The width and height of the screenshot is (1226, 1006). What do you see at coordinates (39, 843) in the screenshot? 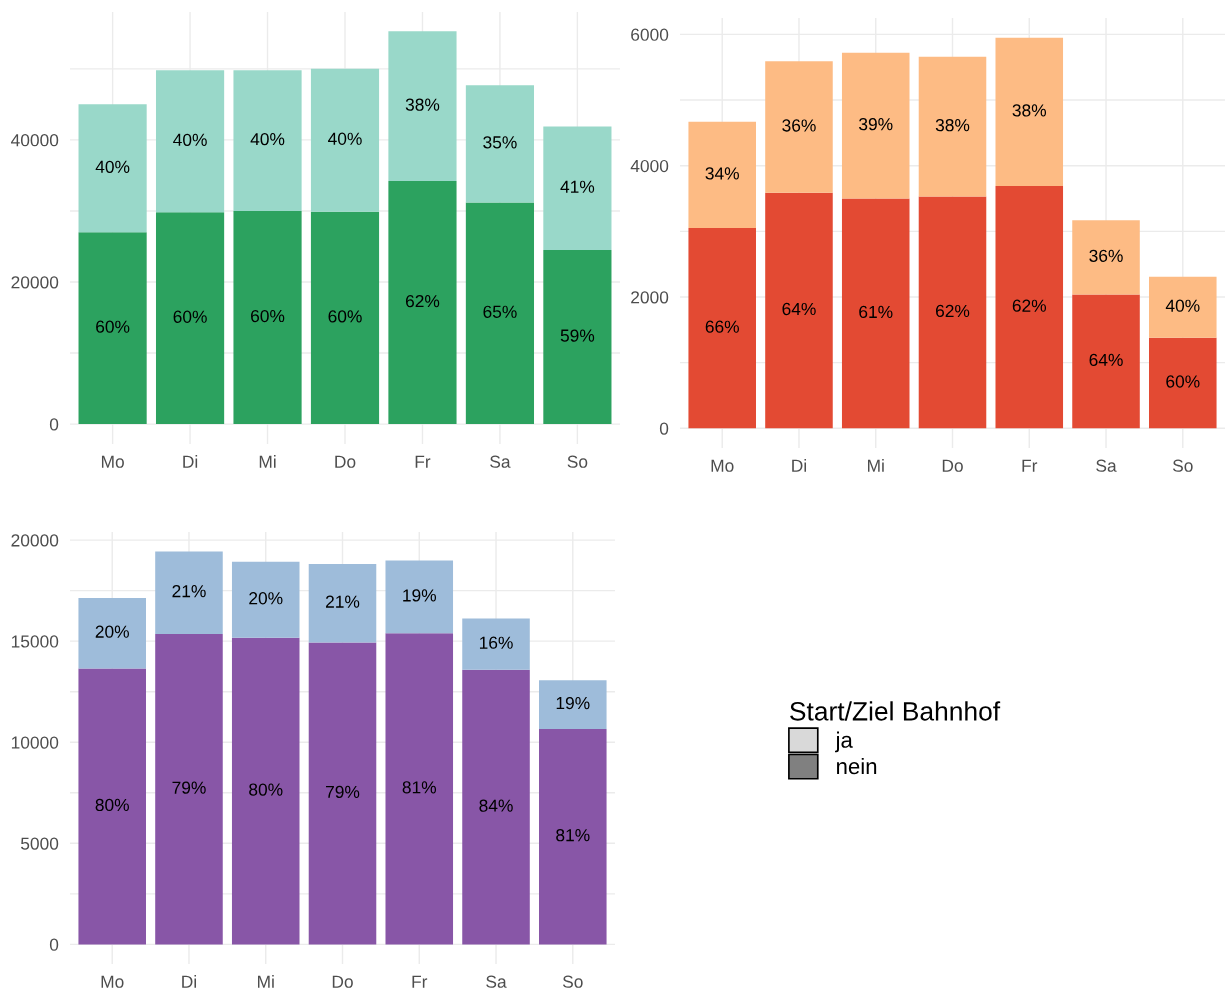
I see `y-tick-label: 5000` at bounding box center [39, 843].